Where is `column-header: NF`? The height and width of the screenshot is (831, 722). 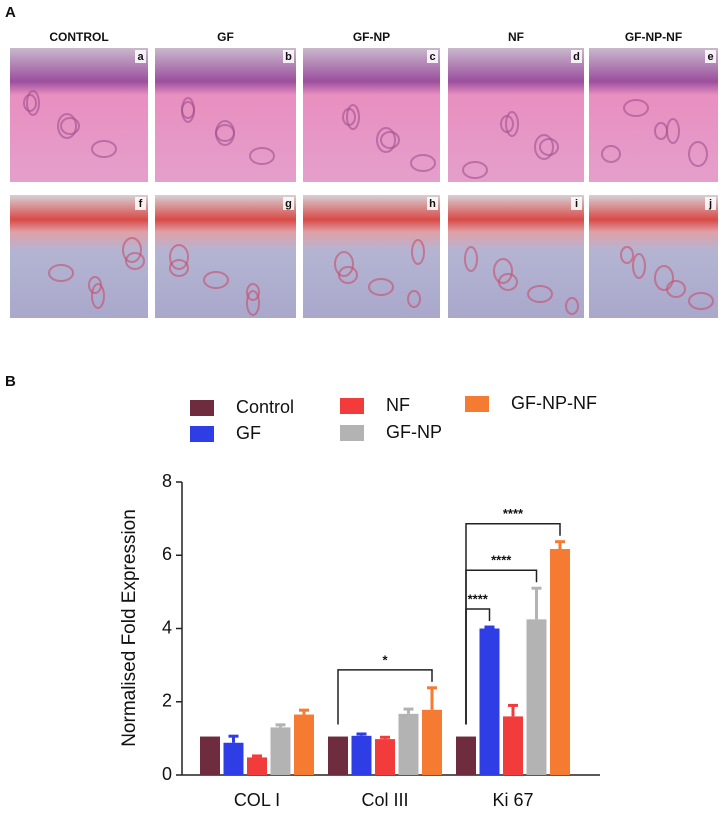
column-header: NF is located at coordinates (516, 37).